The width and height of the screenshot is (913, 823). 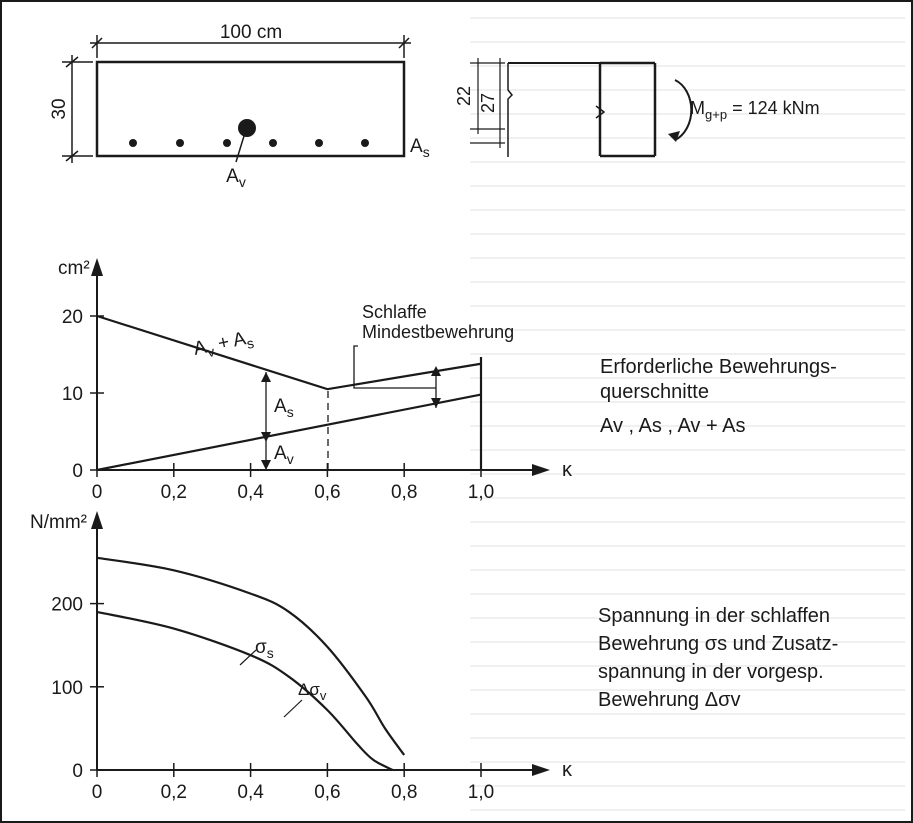 I want to click on mindest-arrow-top, so click(x=436, y=371).